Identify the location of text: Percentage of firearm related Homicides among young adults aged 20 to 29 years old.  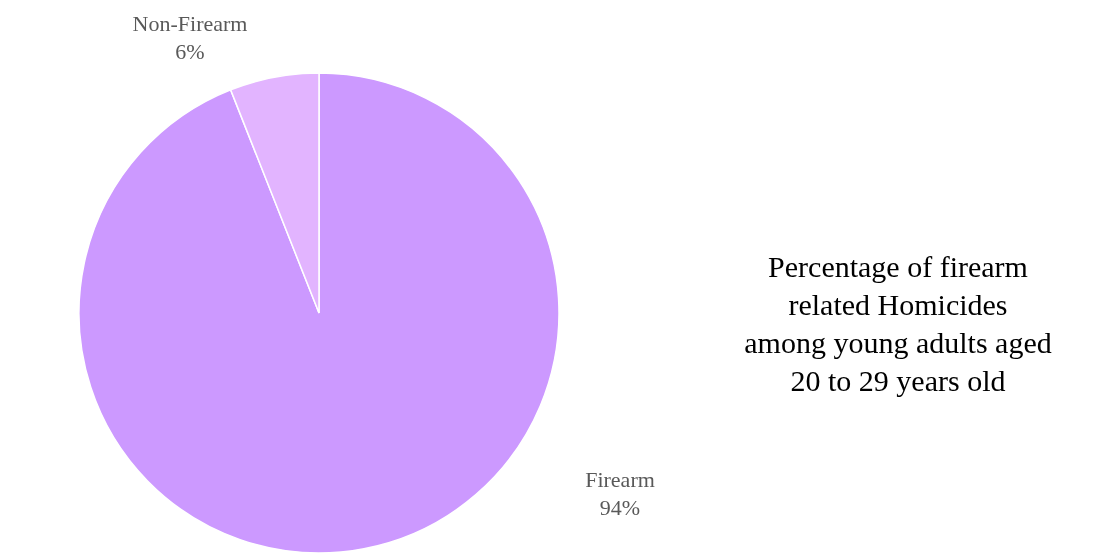
(898, 323).